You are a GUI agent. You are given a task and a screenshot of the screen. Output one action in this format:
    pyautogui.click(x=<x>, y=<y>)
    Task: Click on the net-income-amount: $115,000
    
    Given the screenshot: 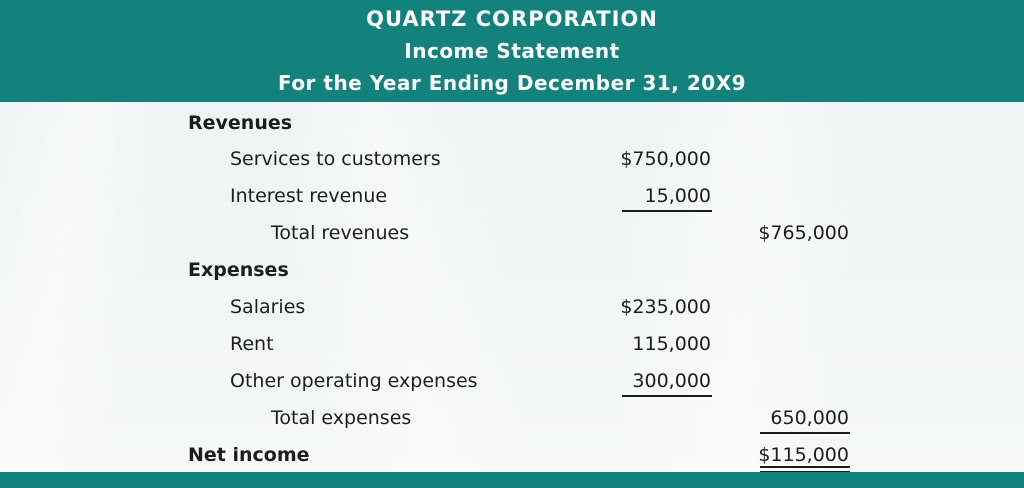 What is the action you would take?
    pyautogui.click(x=803, y=455)
    